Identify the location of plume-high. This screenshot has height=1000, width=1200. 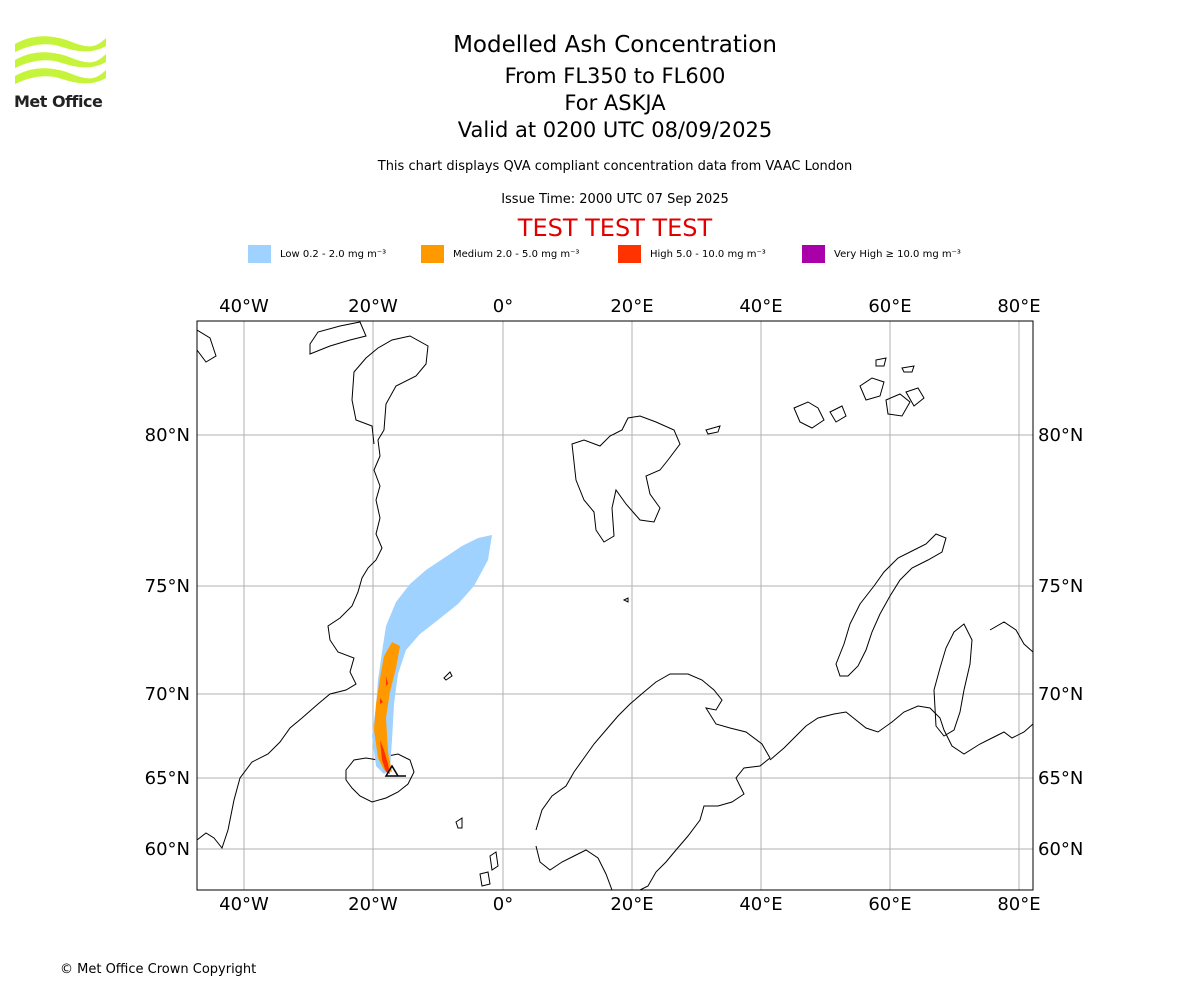
(385, 725).